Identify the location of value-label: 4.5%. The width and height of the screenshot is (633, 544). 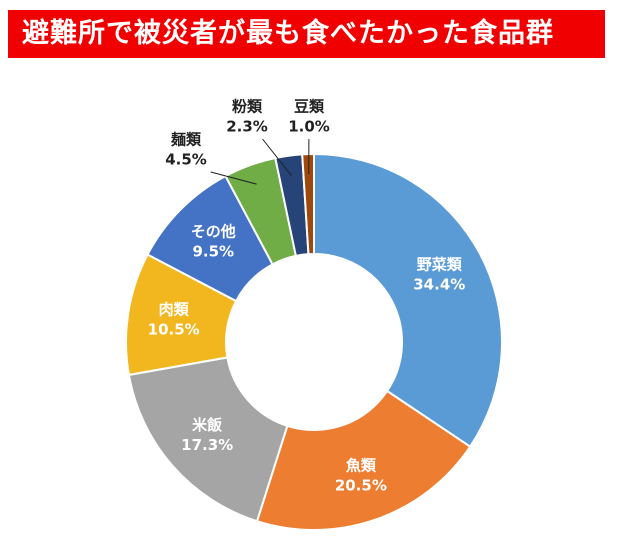
(186, 160).